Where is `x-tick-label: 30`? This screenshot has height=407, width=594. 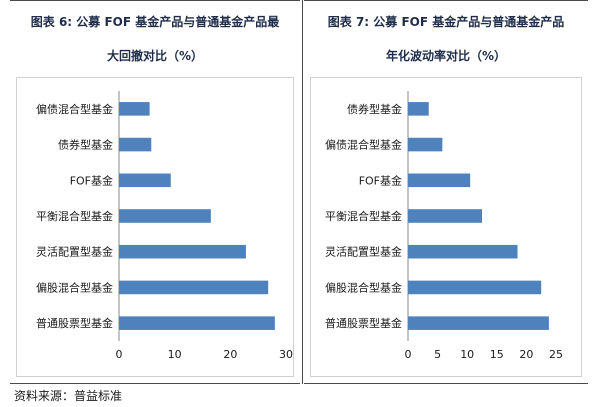 x-tick-label: 30 is located at coordinates (286, 354).